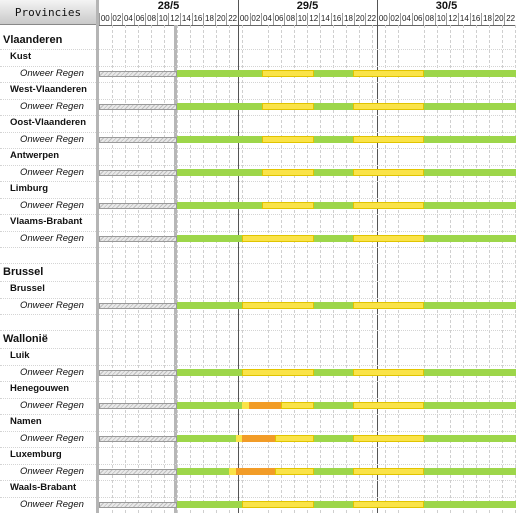 The width and height of the screenshot is (516, 513). What do you see at coordinates (26, 421) in the screenshot?
I see `province-label: Namen` at bounding box center [26, 421].